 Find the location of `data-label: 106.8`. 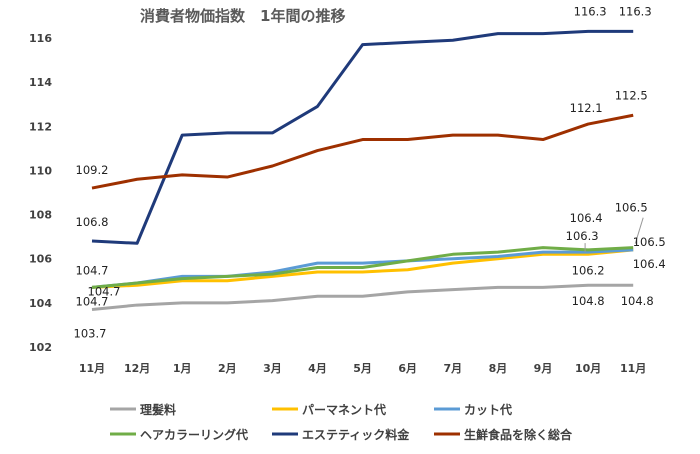

data-label: 106.8 is located at coordinates (92, 222).